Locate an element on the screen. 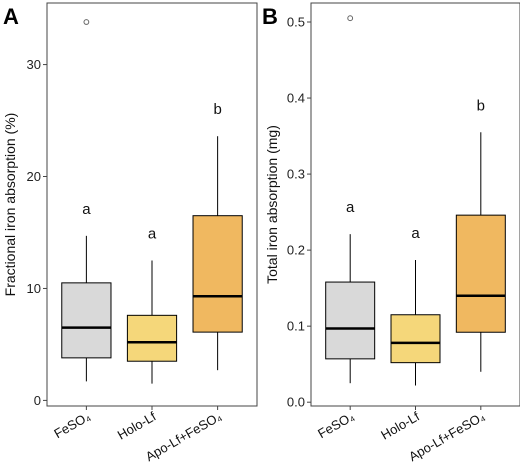 This screenshot has width=520, height=474. y-tick-label: 20 is located at coordinates (34, 176).